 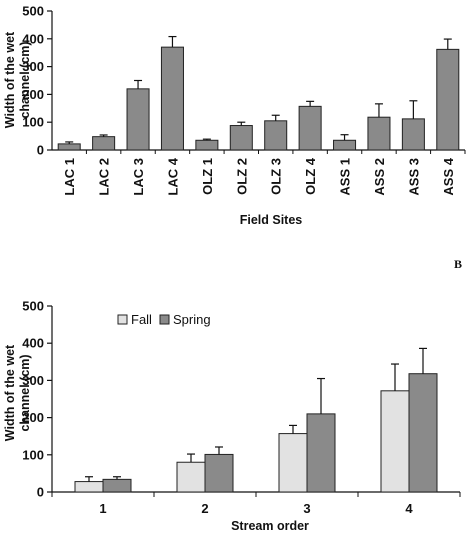 I want to click on panel-a-y-tick-label: 100, so click(x=33, y=122).